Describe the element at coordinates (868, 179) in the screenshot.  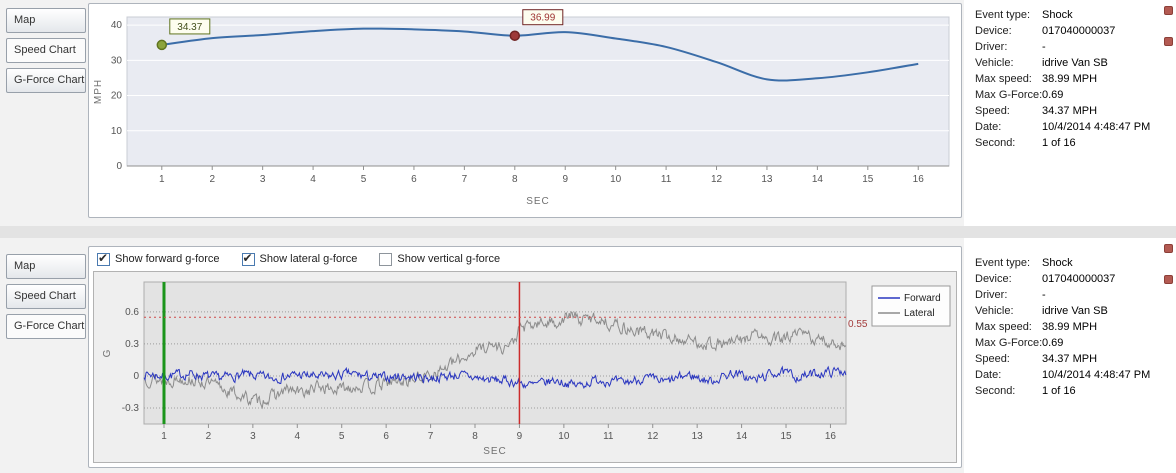
I see `x-tick-label: 15` at that location.